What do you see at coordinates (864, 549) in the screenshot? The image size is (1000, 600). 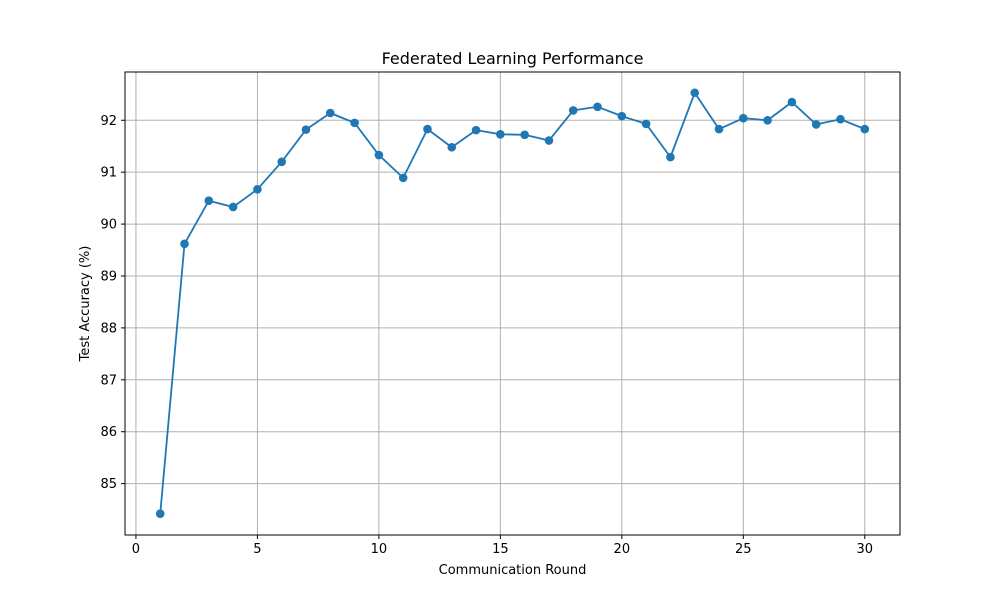 I see `x-tick-label: 30` at bounding box center [864, 549].